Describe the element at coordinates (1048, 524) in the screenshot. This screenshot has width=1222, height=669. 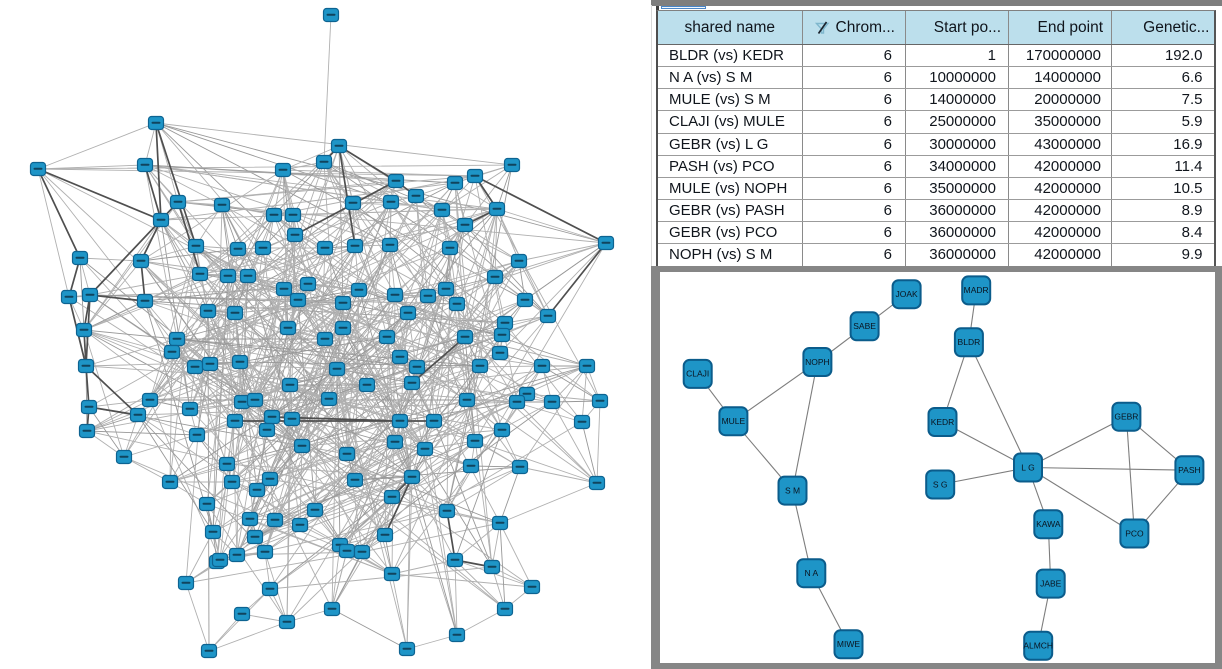
I see `svg-text: KAWA` at that location.